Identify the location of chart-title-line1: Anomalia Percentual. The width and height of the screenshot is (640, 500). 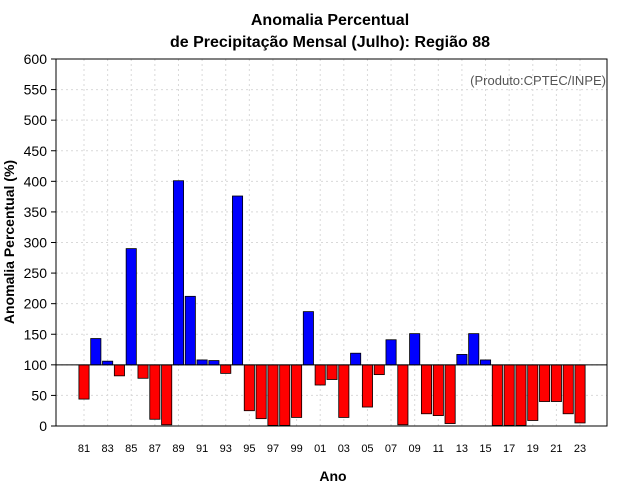
(330, 20).